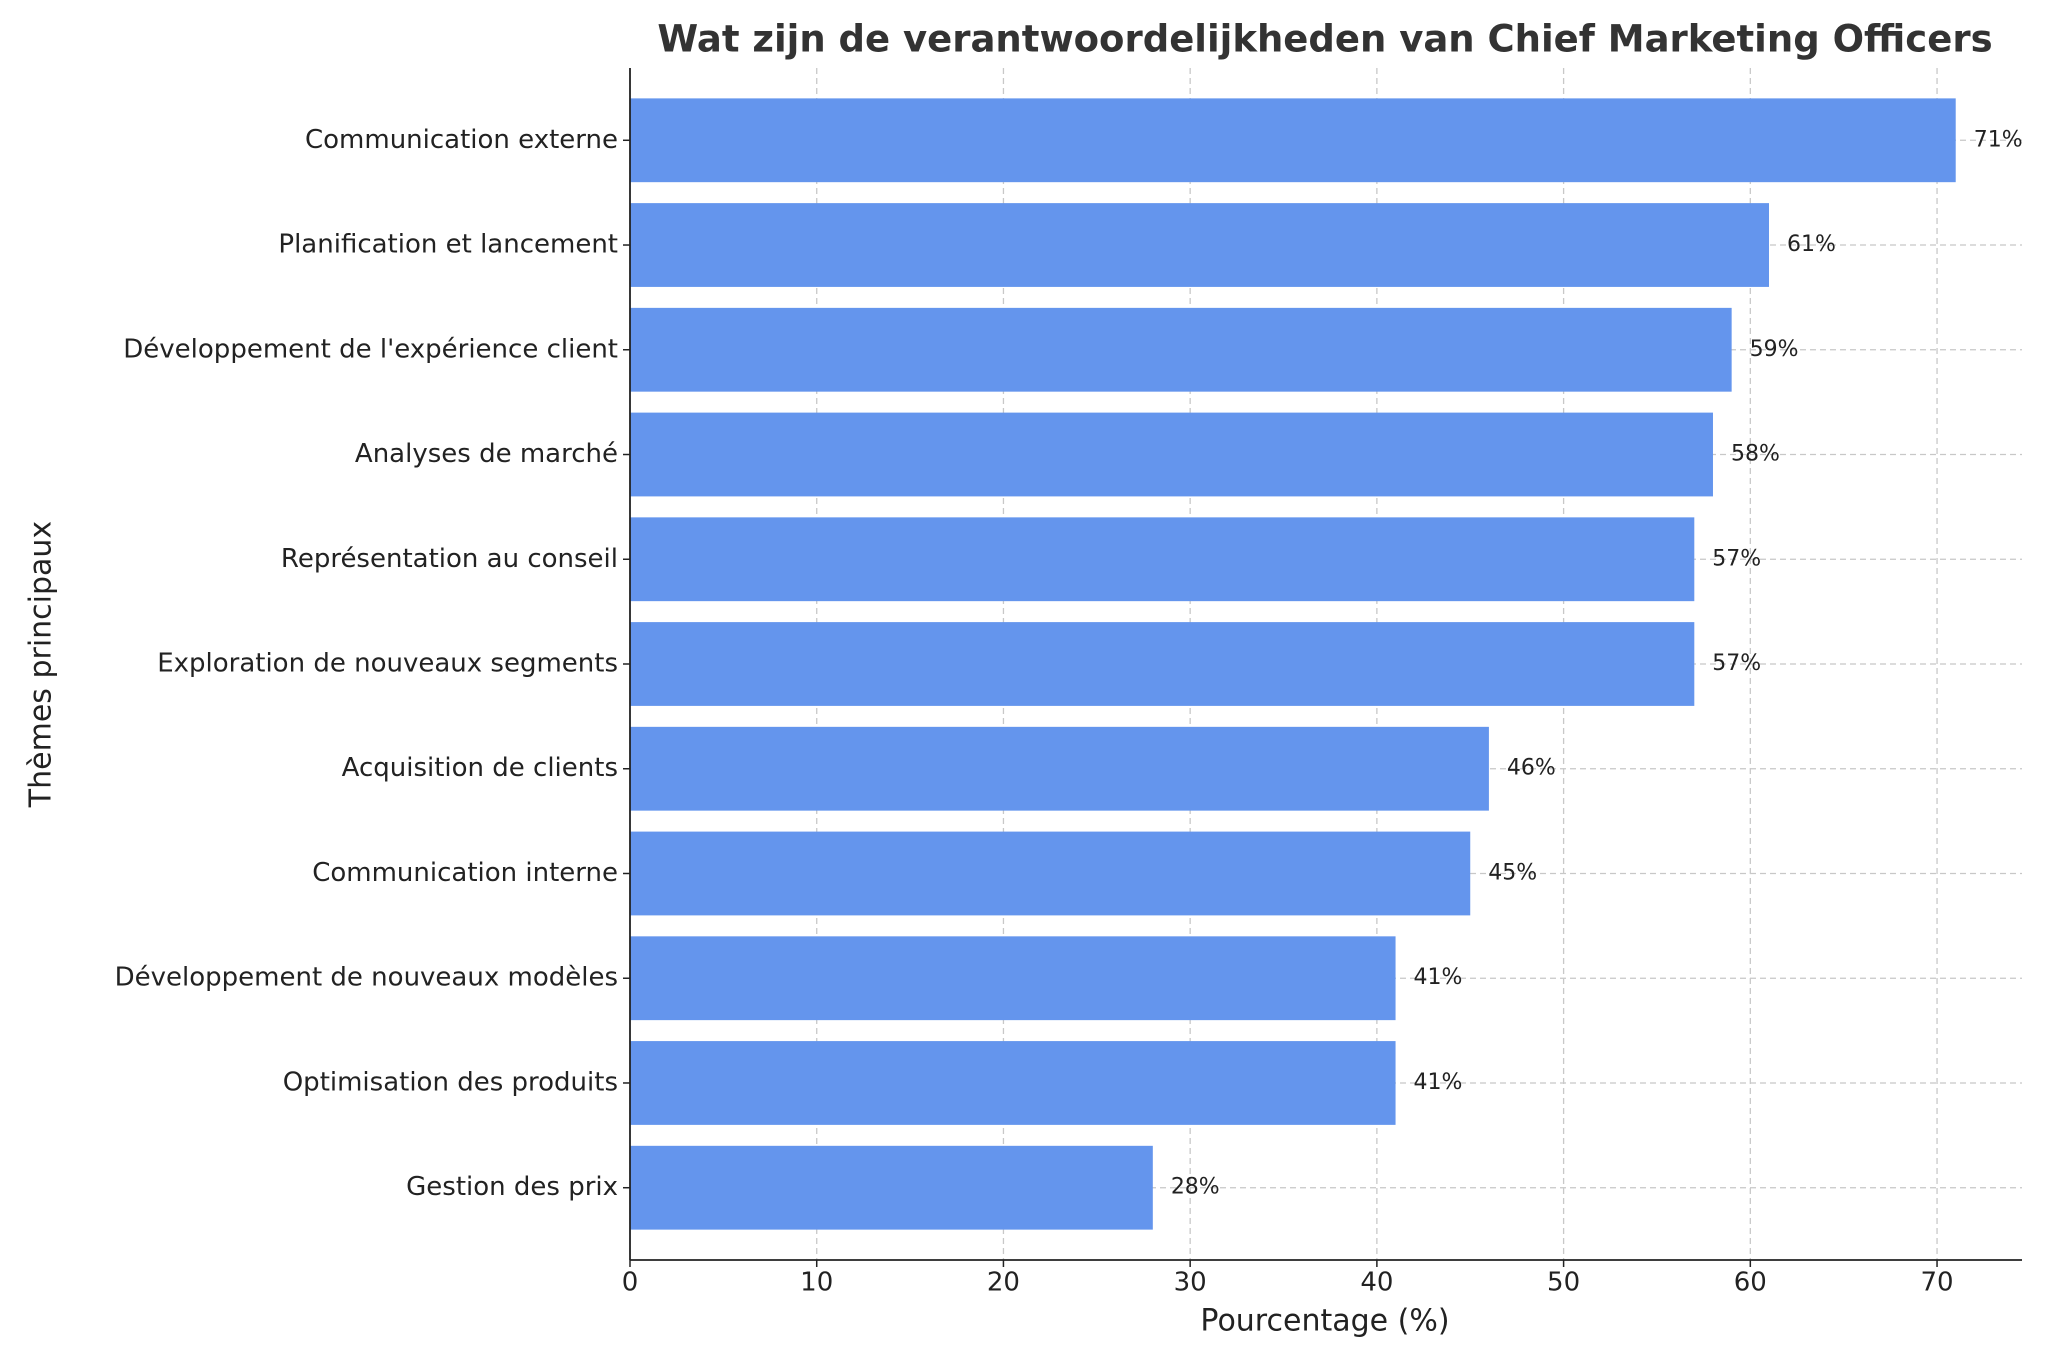 This screenshot has width=2048, height=1365. What do you see at coordinates (448, 245) in the screenshot?
I see `y-tick-label: Planification et lancement` at bounding box center [448, 245].